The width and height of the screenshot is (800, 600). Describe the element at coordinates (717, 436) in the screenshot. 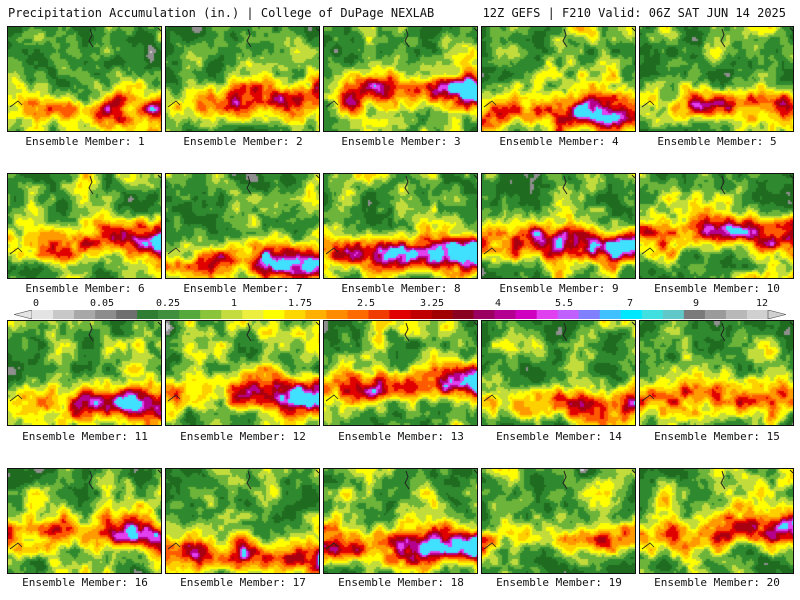

I see `member-label: Ensemble Member: 15` at that location.